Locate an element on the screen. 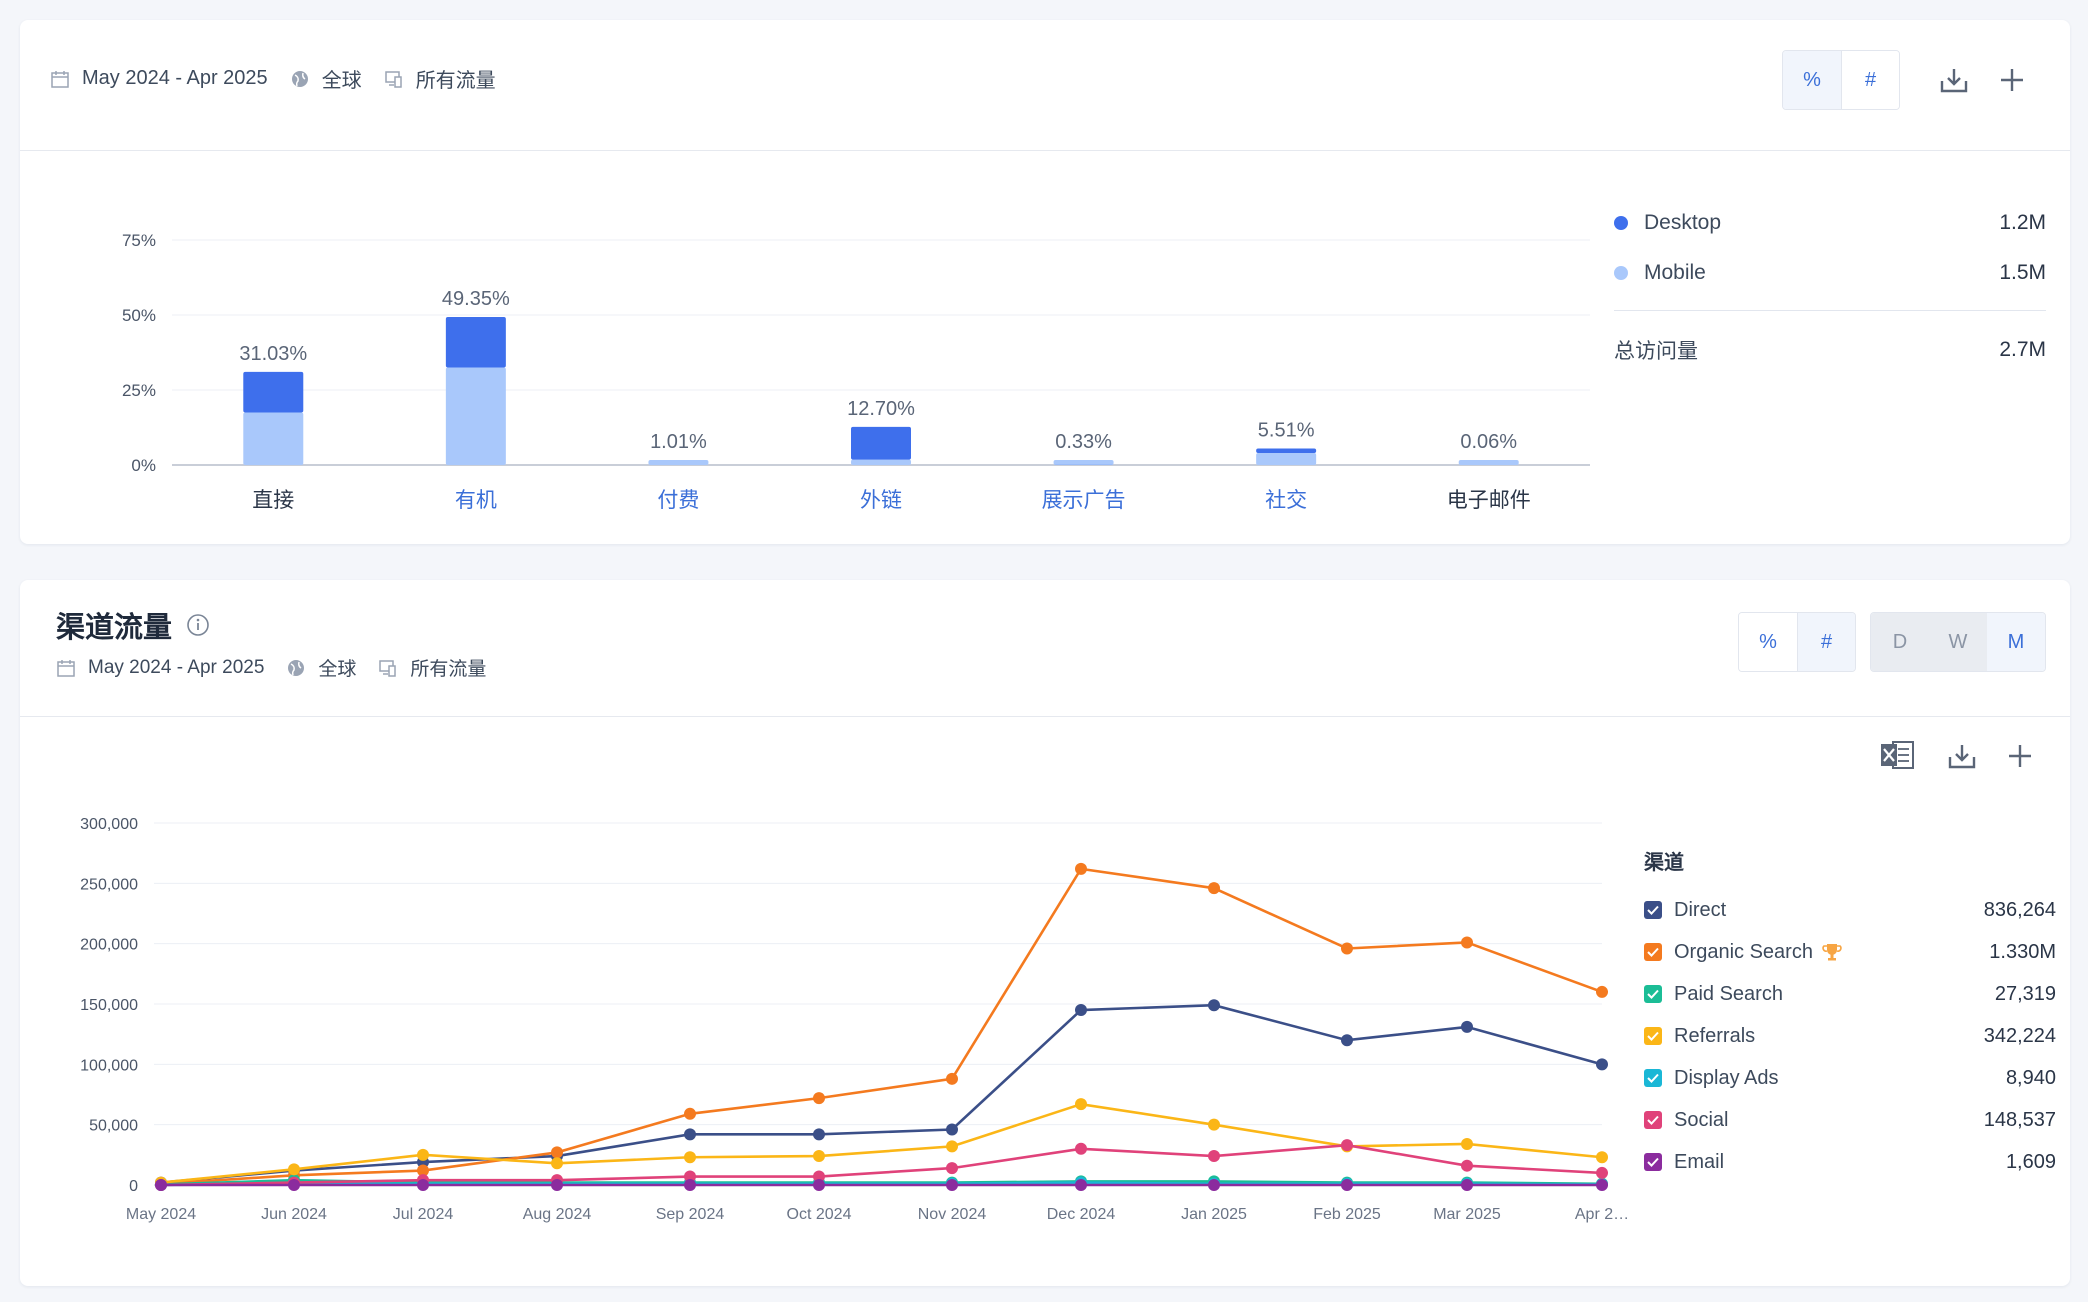 This screenshot has width=2088, height=1302. legend-item-desktop: Desktop 1.2M is located at coordinates (1830, 223).